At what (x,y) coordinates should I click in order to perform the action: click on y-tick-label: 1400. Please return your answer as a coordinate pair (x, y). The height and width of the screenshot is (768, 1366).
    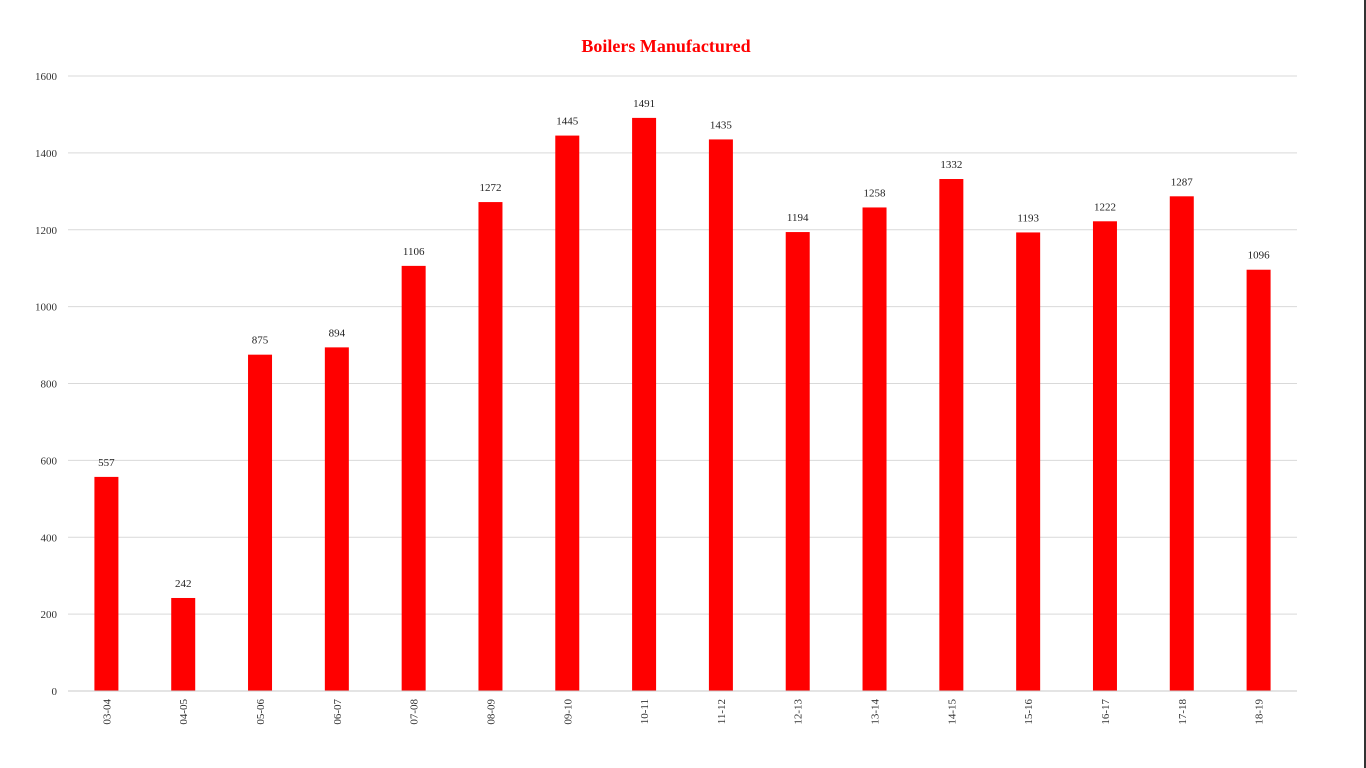
    Looking at the image, I should click on (46, 154).